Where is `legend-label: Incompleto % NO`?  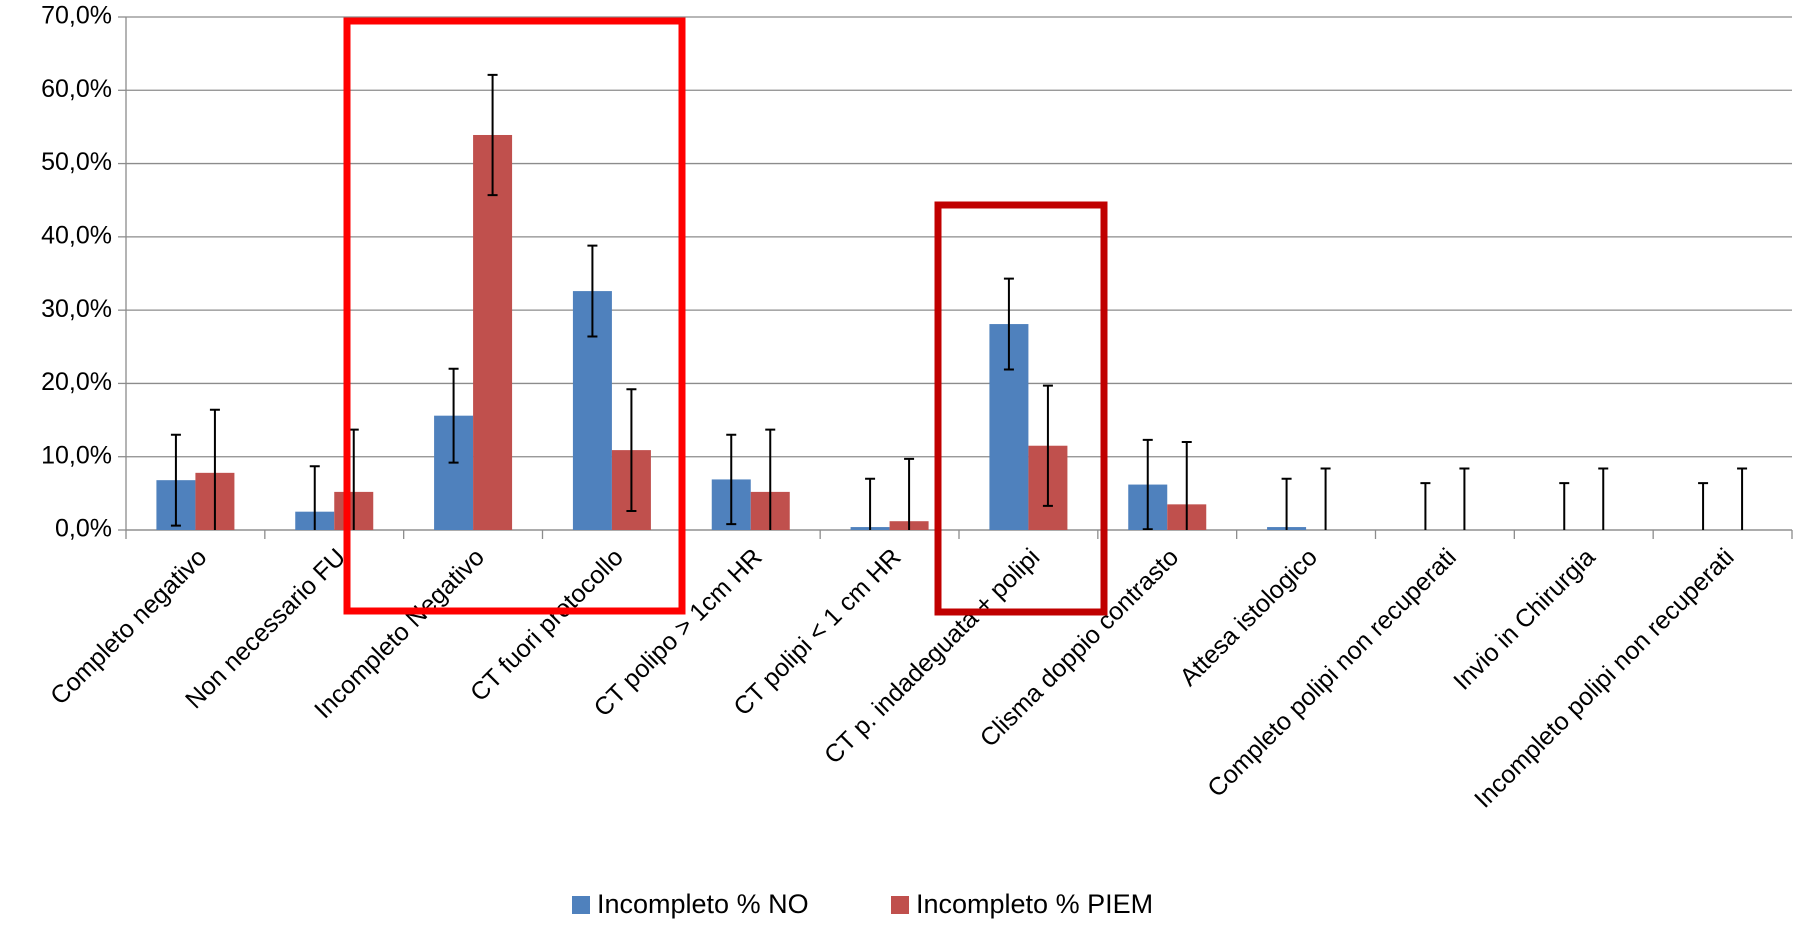 legend-label: Incompleto % NO is located at coordinates (703, 904).